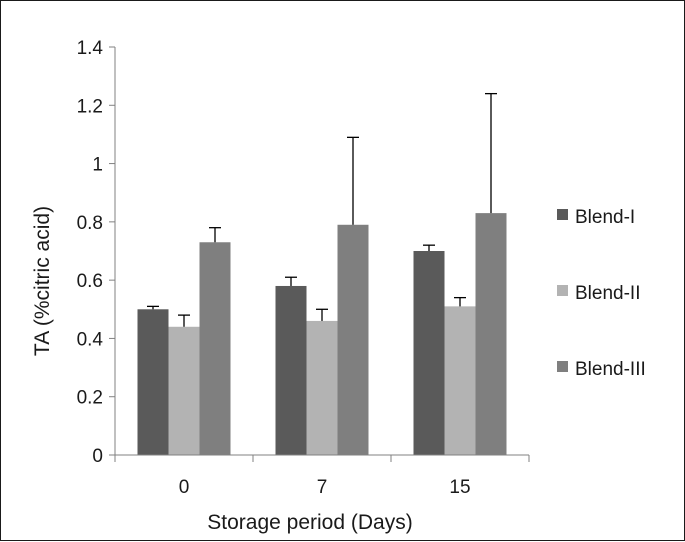  I want to click on y-tick-label: 0, so click(97, 456).